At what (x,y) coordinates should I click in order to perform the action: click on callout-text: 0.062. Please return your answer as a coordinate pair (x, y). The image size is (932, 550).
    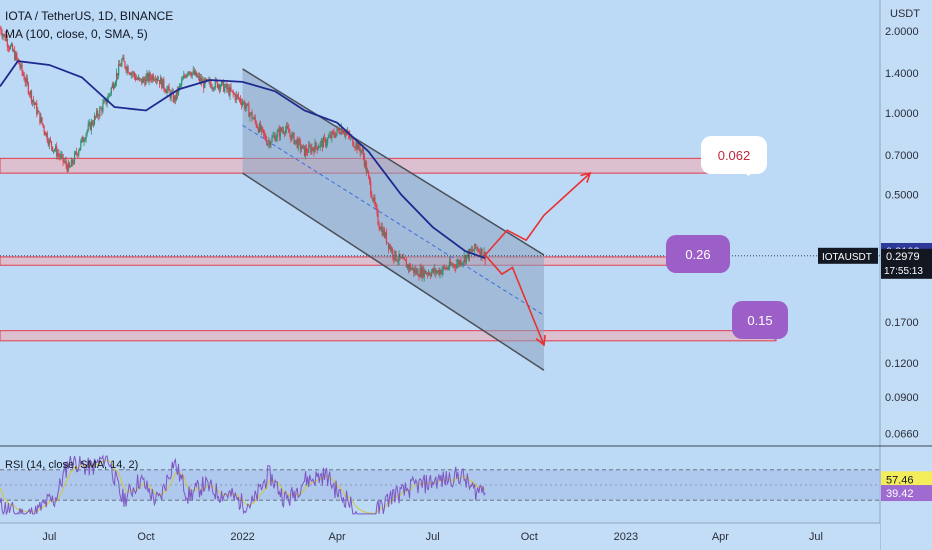
    Looking at the image, I should click on (734, 155).